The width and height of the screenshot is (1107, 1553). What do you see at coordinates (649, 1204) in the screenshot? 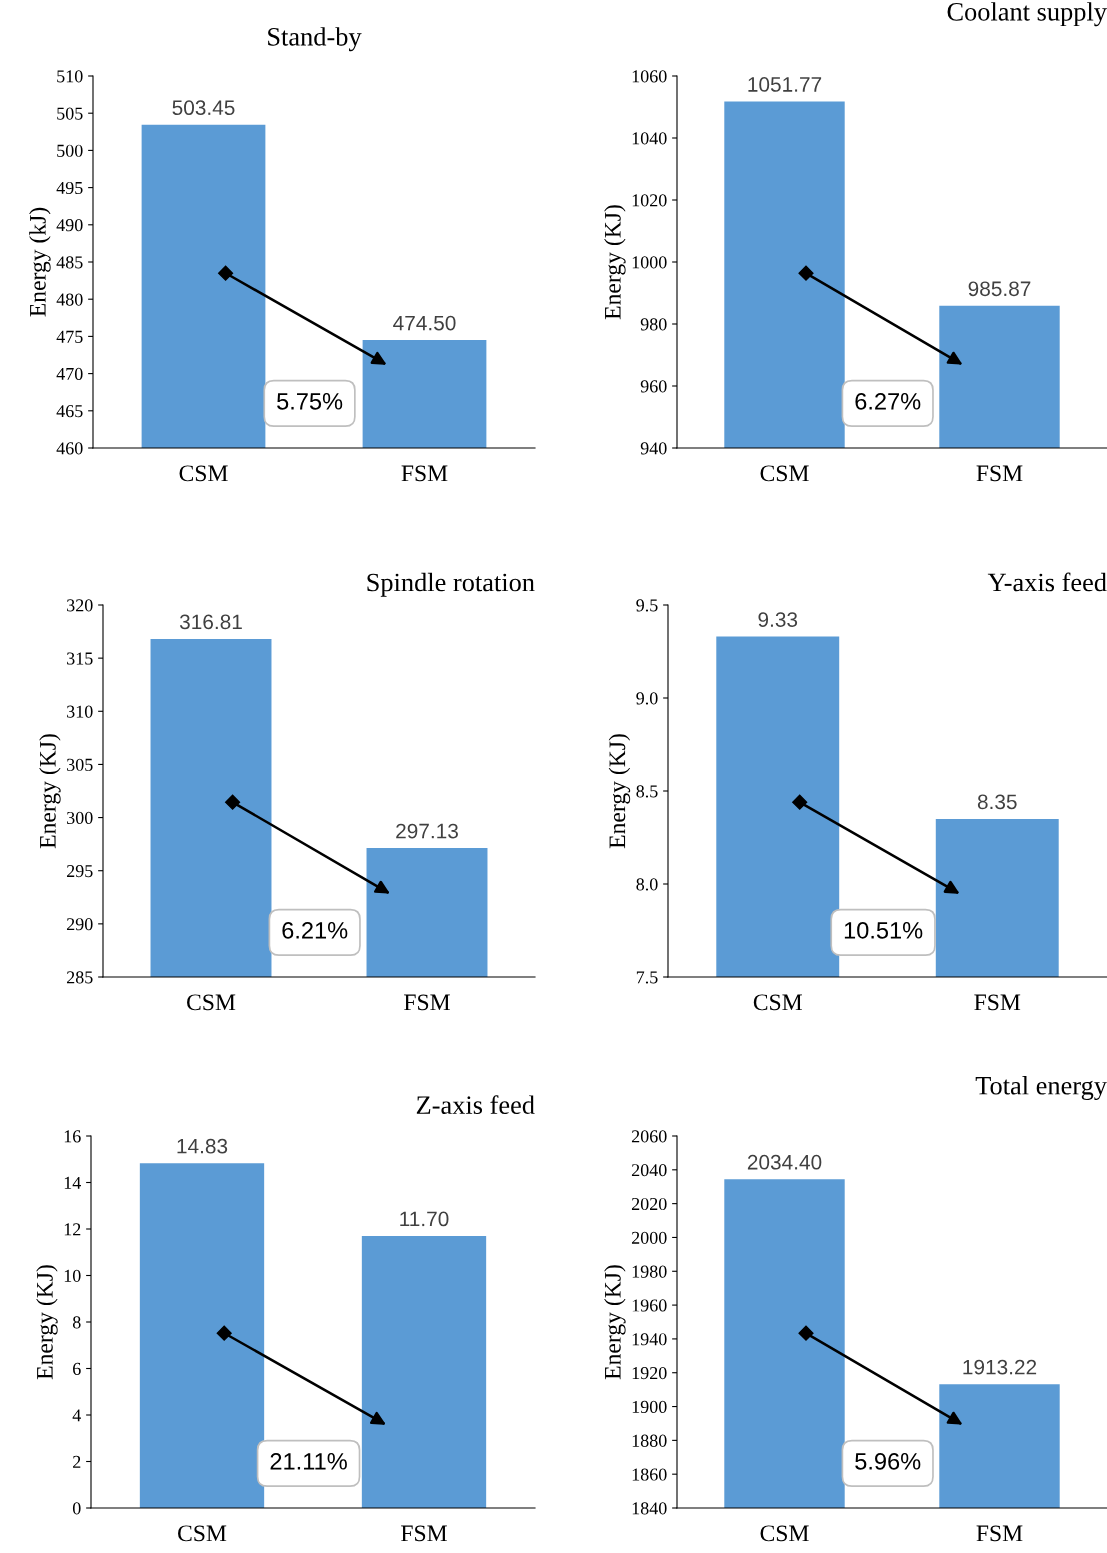
I see `y-tick-label: 2020` at bounding box center [649, 1204].